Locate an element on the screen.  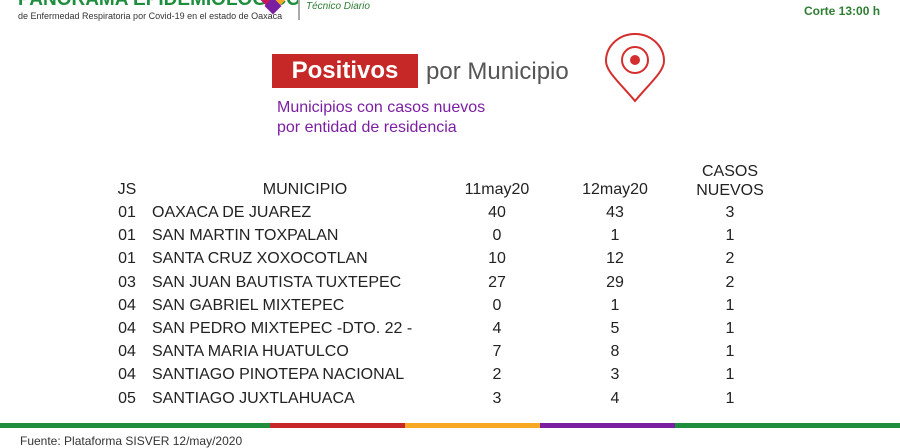
number-cell: 29 is located at coordinates (615, 282).